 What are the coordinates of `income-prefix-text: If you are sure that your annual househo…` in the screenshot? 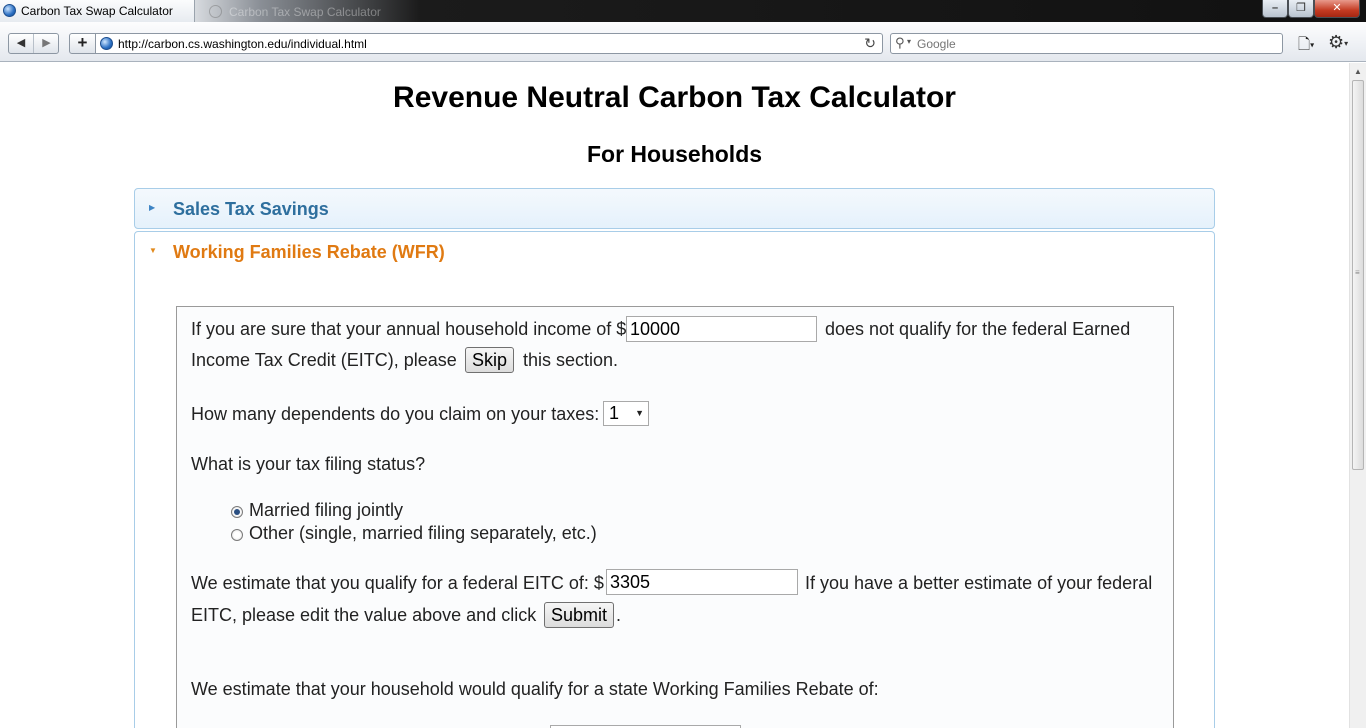 It's located at (409, 329).